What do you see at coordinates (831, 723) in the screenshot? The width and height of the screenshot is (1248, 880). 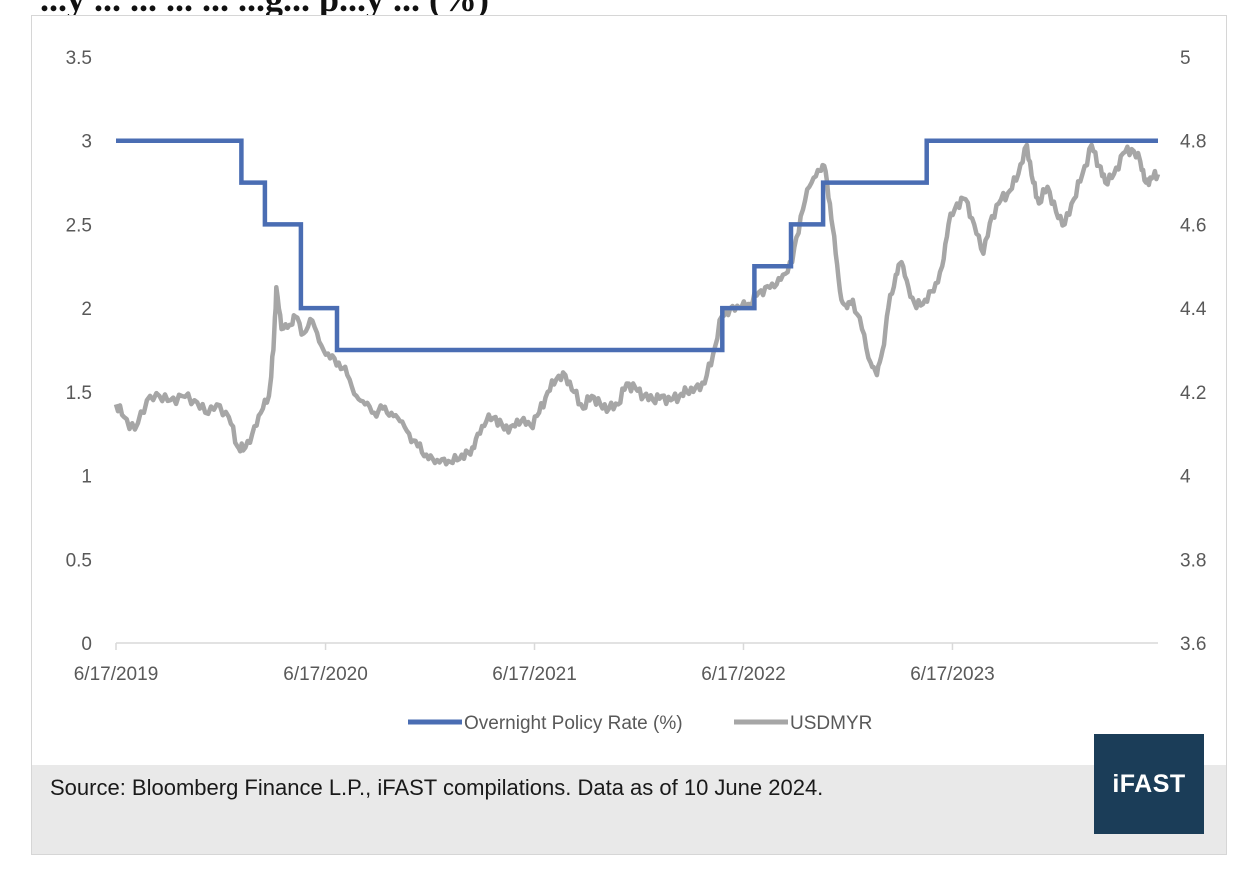 I see `legend-label-usdmyr: USDMYR` at bounding box center [831, 723].